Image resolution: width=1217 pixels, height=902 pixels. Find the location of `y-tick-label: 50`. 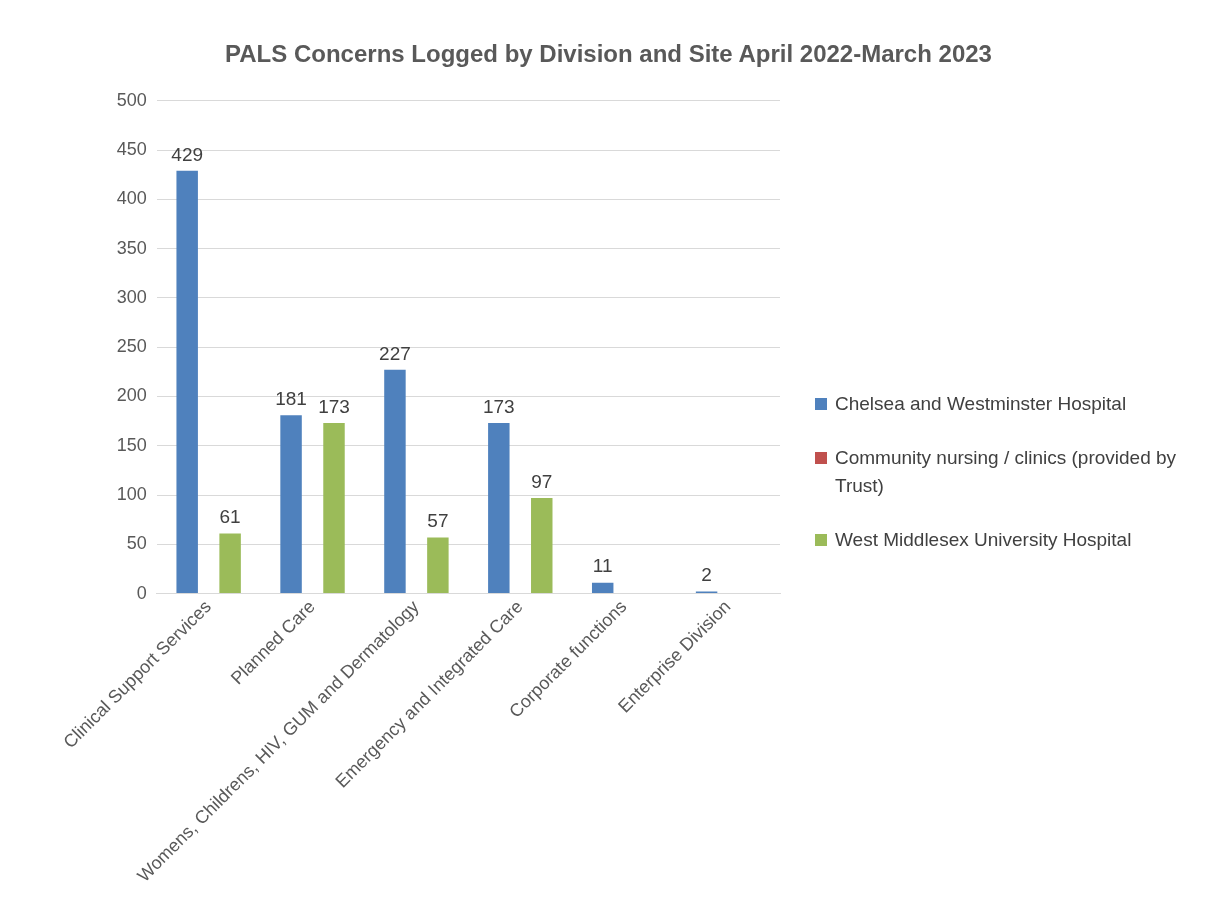

y-tick-label: 50 is located at coordinates (136, 543).